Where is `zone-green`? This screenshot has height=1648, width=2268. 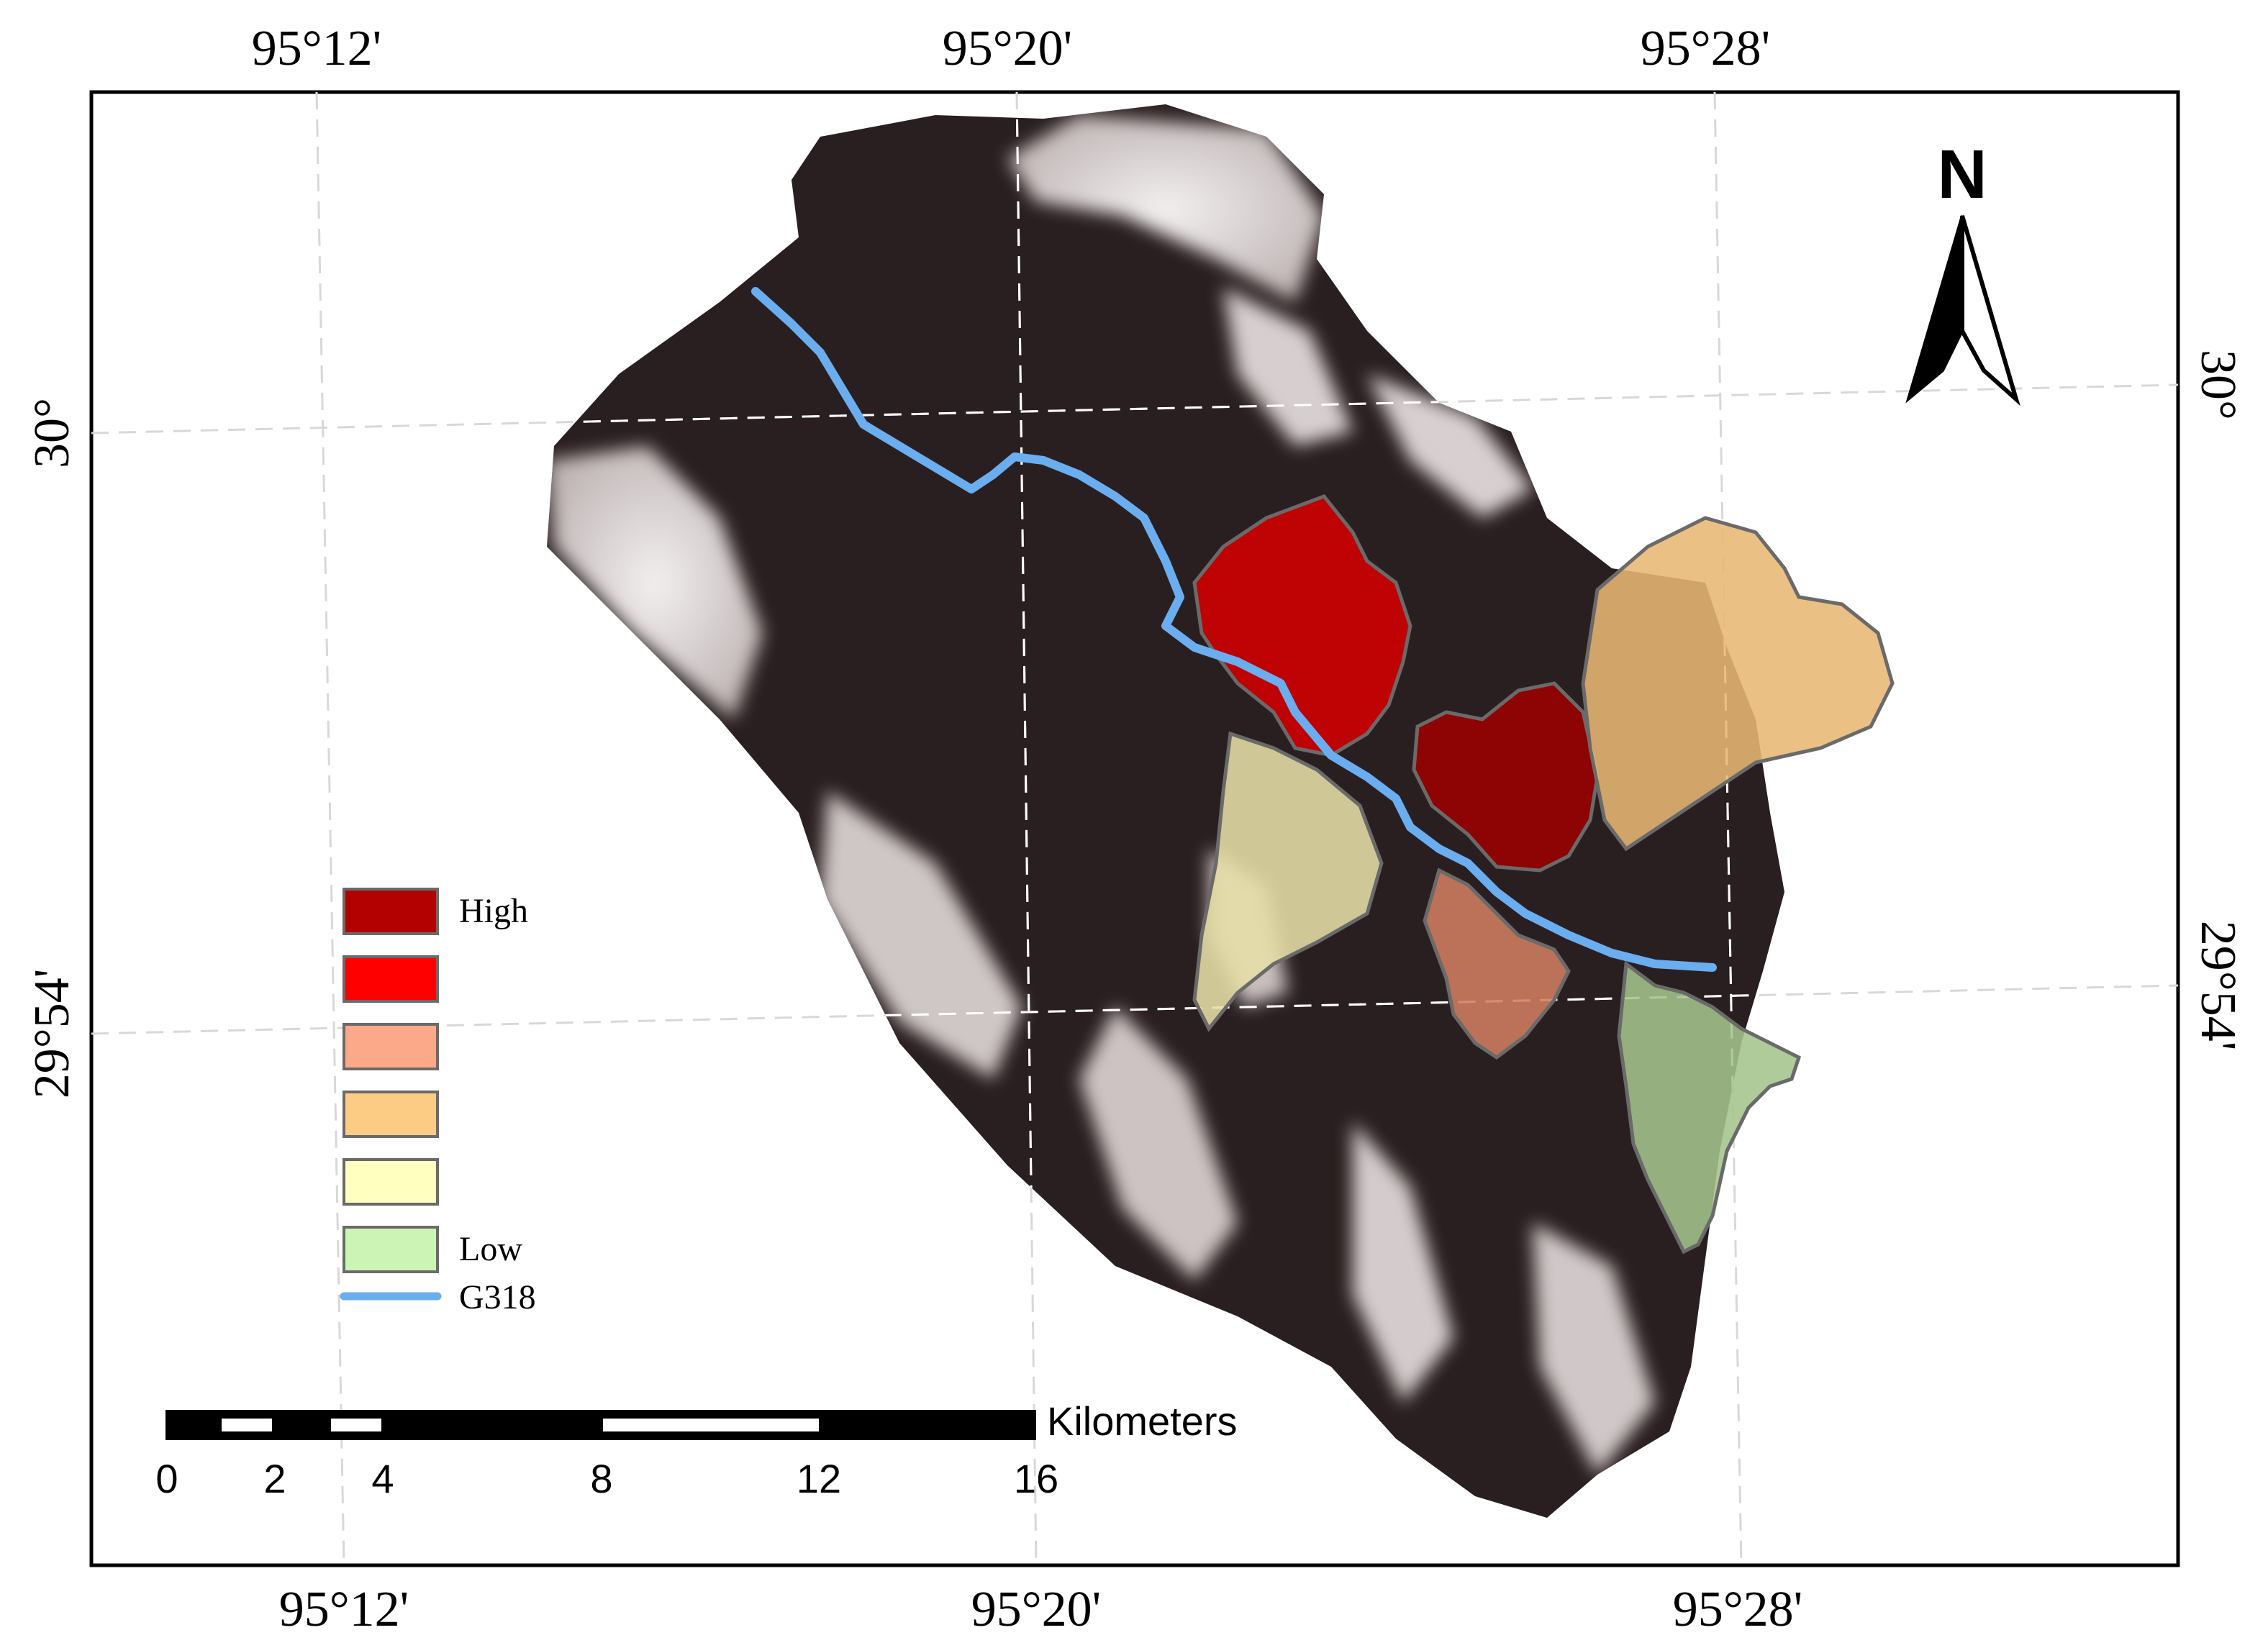 zone-green is located at coordinates (1709, 1107).